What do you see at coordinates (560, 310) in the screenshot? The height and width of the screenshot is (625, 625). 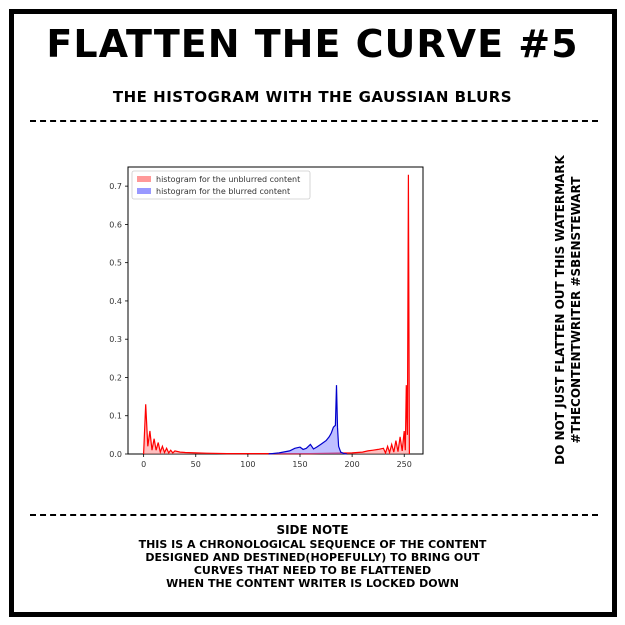 I see `watermark-line-1: DO NOT JUST FLATTEN OUT THIS WATERMARK` at bounding box center [560, 310].